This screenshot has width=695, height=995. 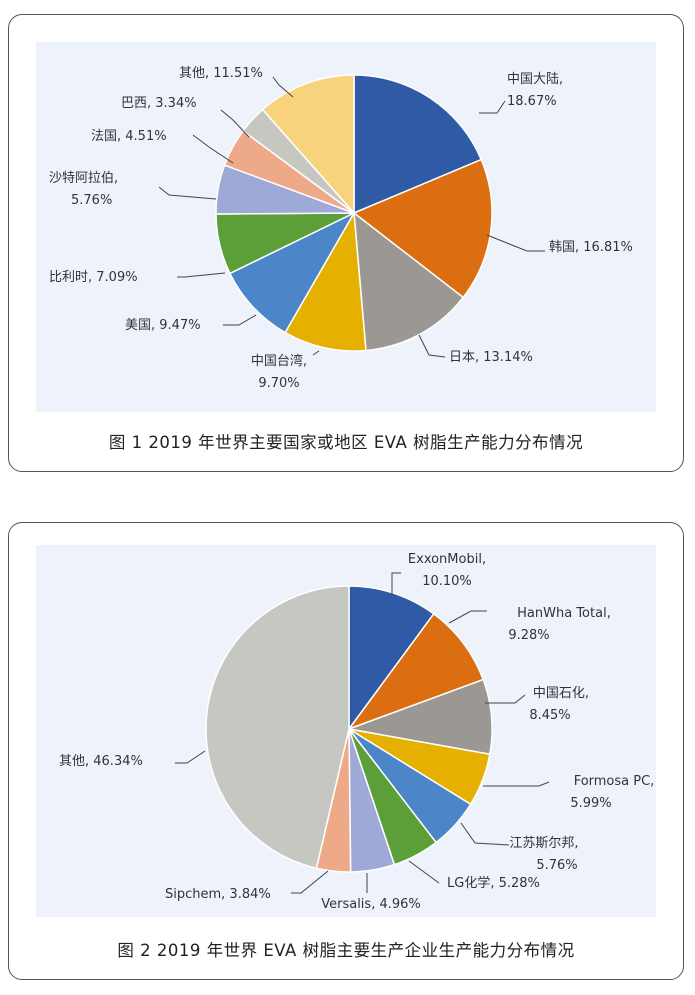 I want to click on slice-value-1: 10.10%, so click(x=447, y=581).